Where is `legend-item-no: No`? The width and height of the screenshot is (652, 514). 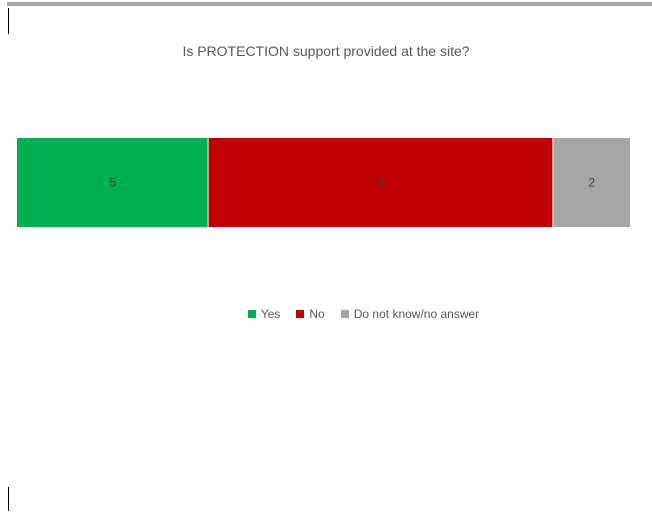 legend-item-no: No is located at coordinates (310, 314).